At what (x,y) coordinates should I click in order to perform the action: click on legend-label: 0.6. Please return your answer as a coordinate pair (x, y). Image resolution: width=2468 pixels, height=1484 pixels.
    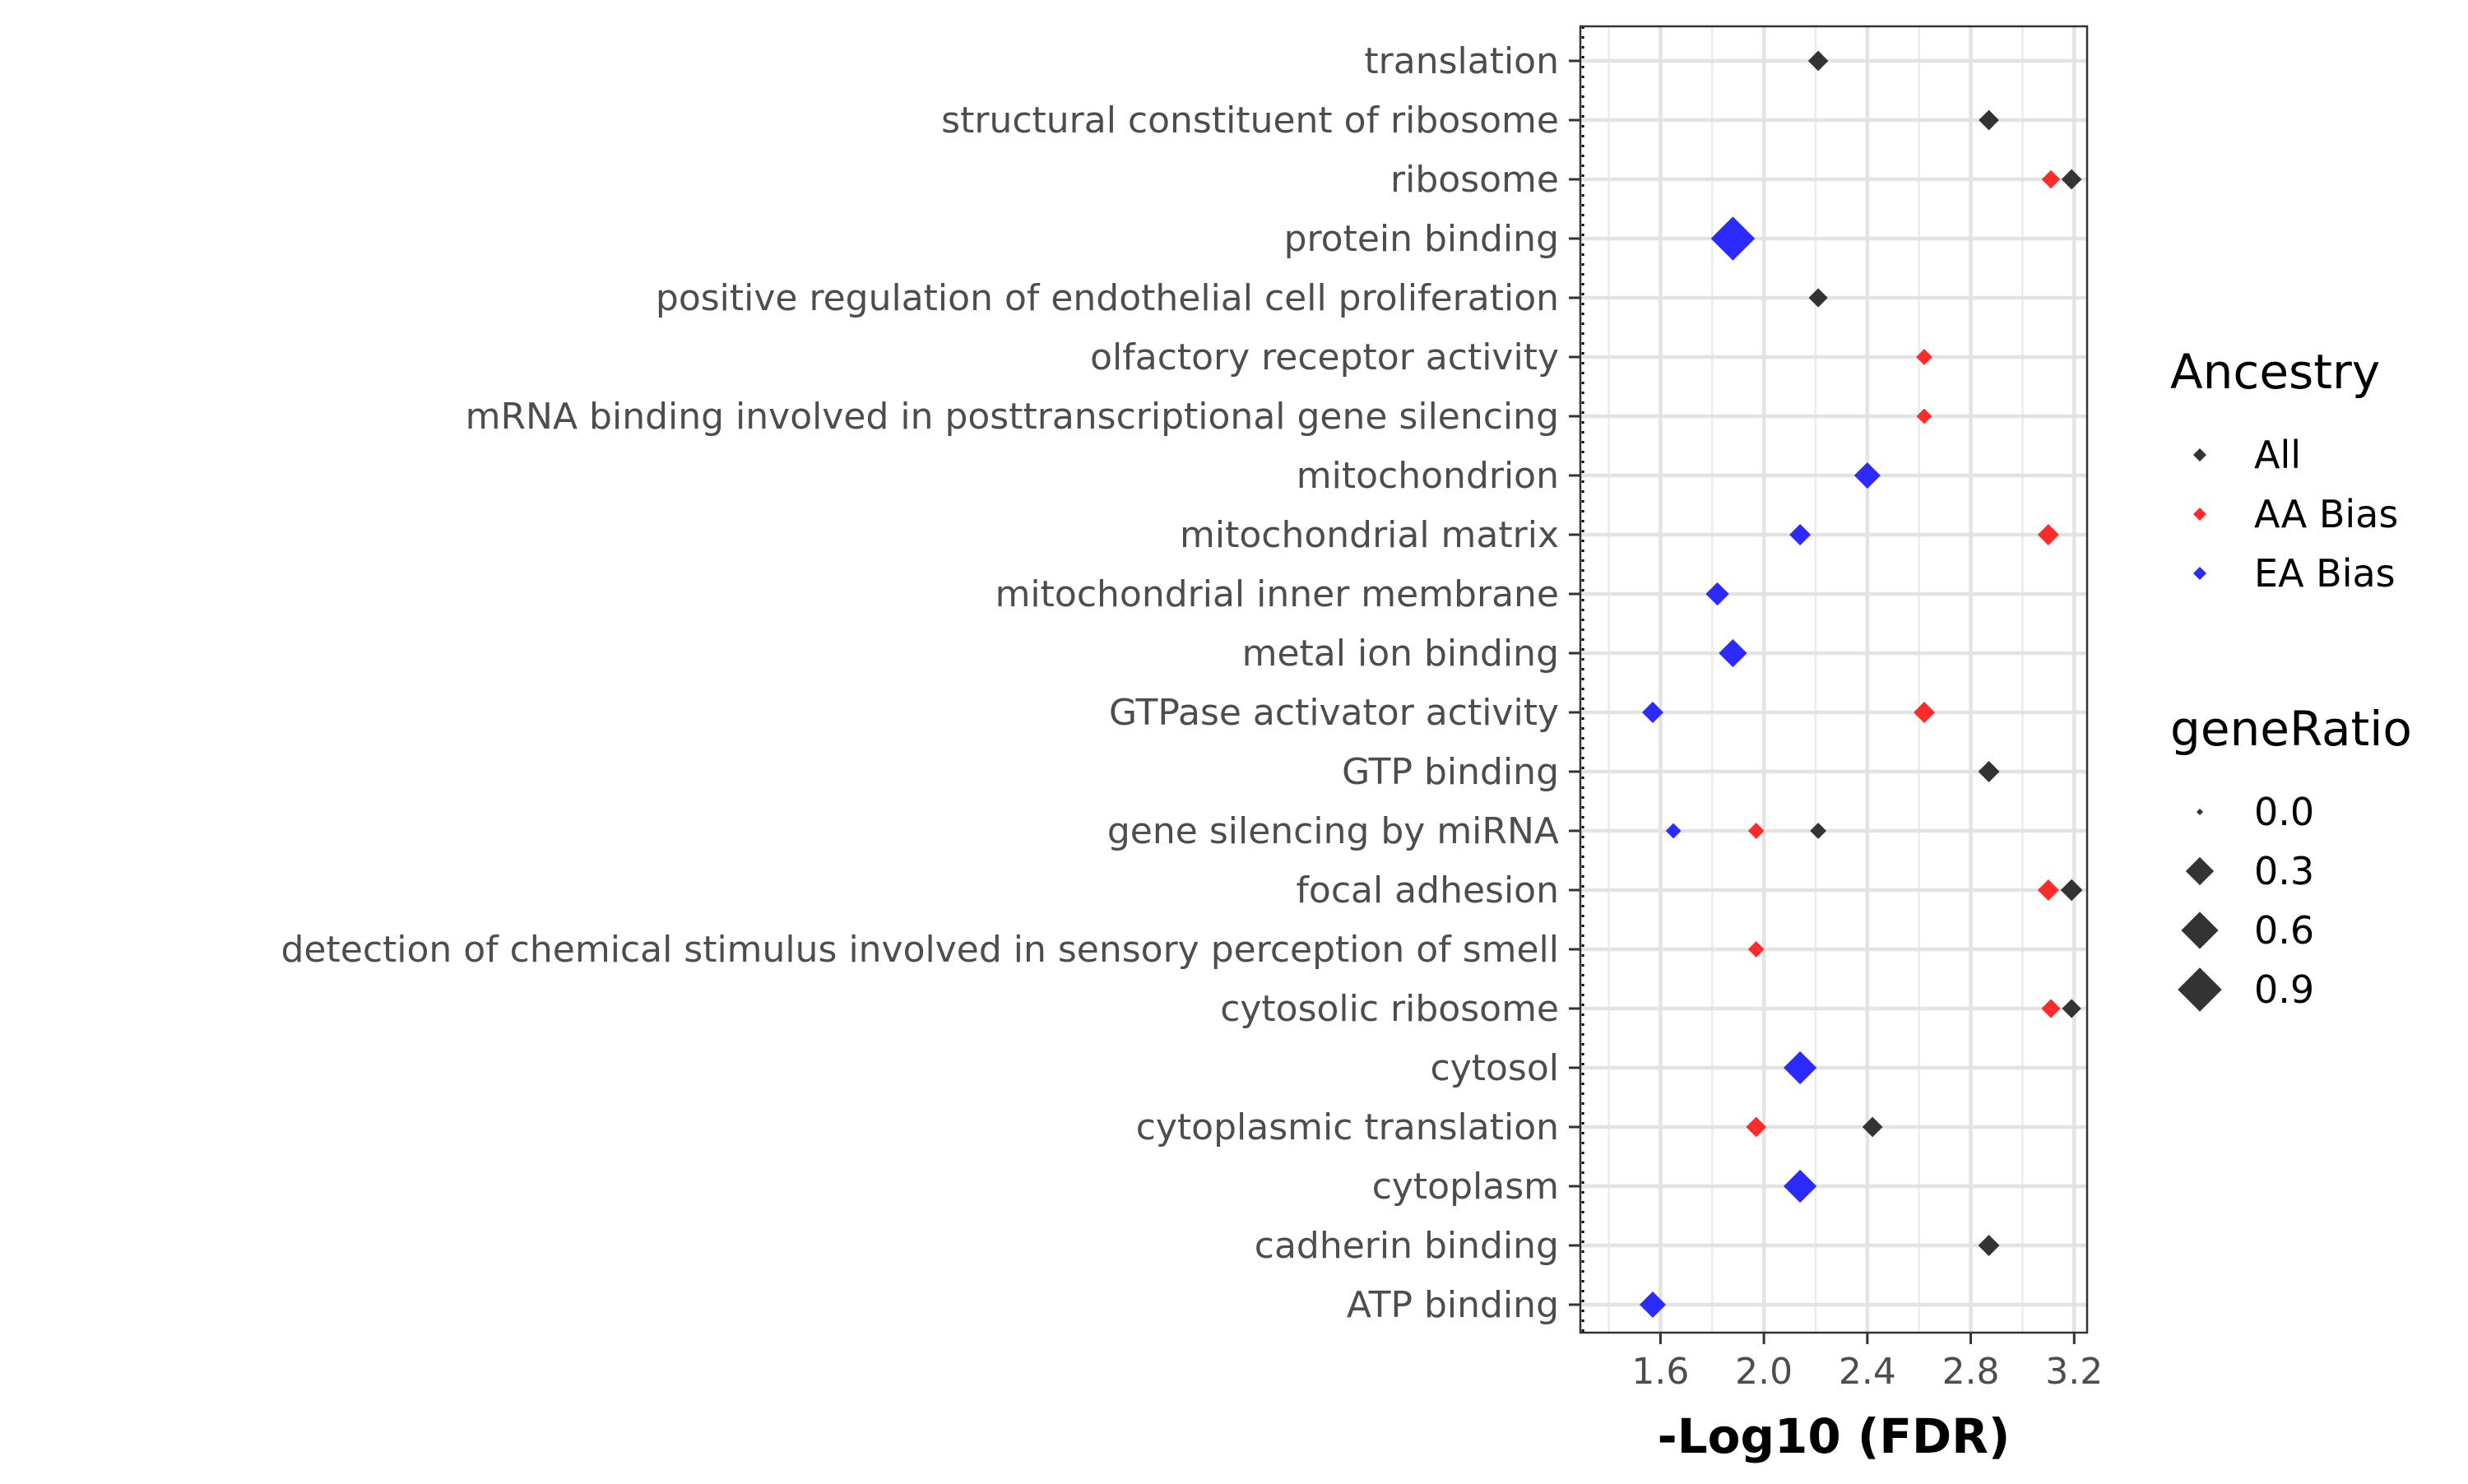
    Looking at the image, I should click on (2284, 930).